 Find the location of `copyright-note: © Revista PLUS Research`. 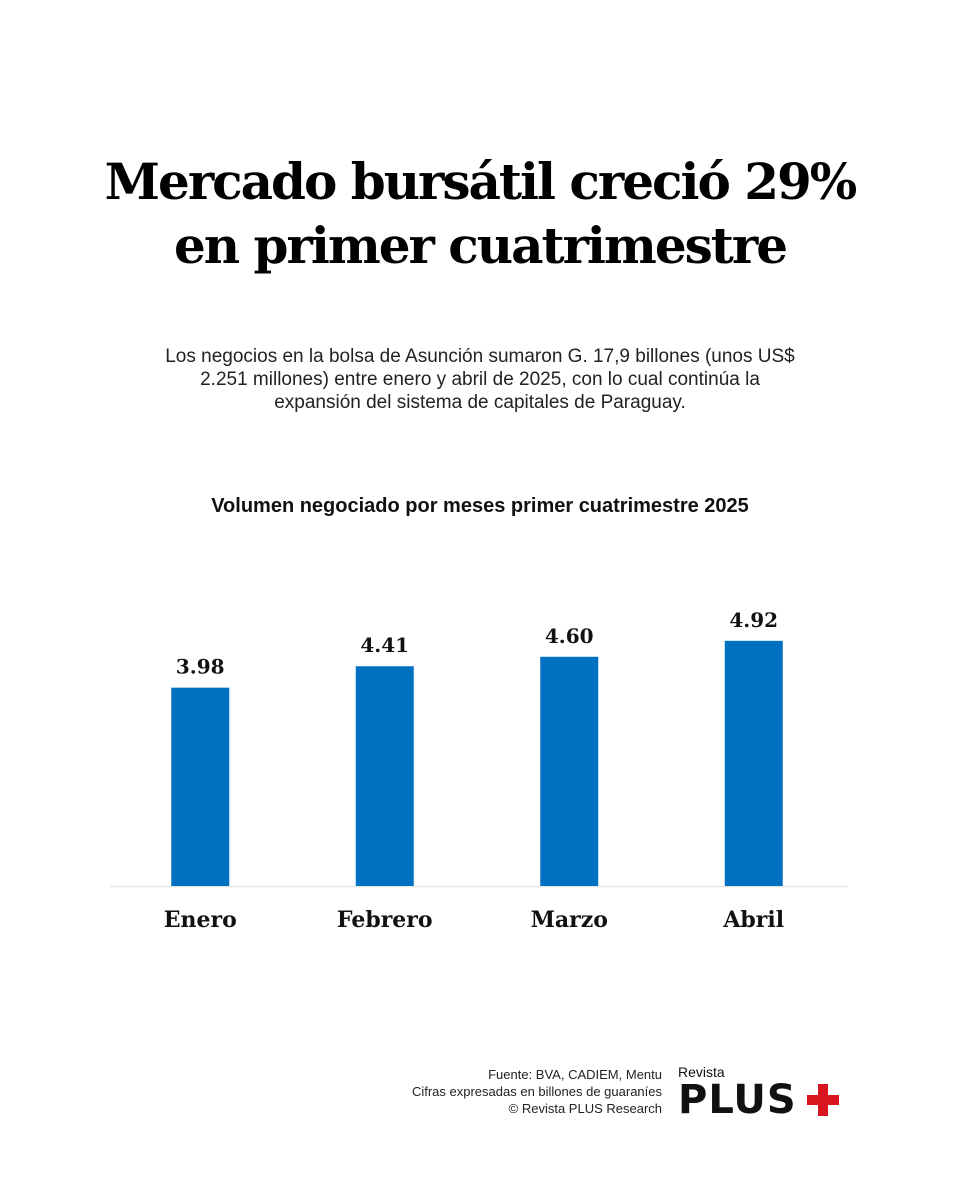

copyright-note: © Revista PLUS Research is located at coordinates (585, 1108).